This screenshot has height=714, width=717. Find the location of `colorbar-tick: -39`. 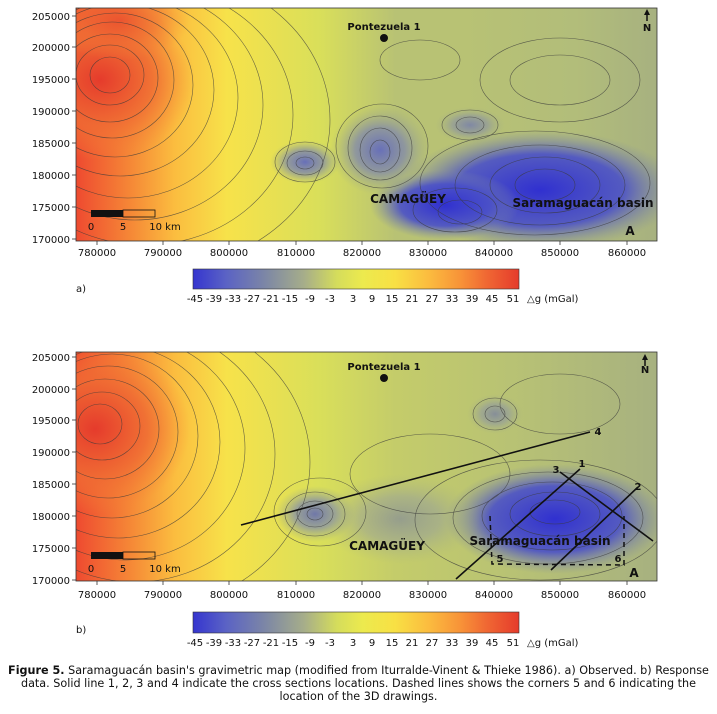

colorbar-tick: -39 is located at coordinates (214, 643).